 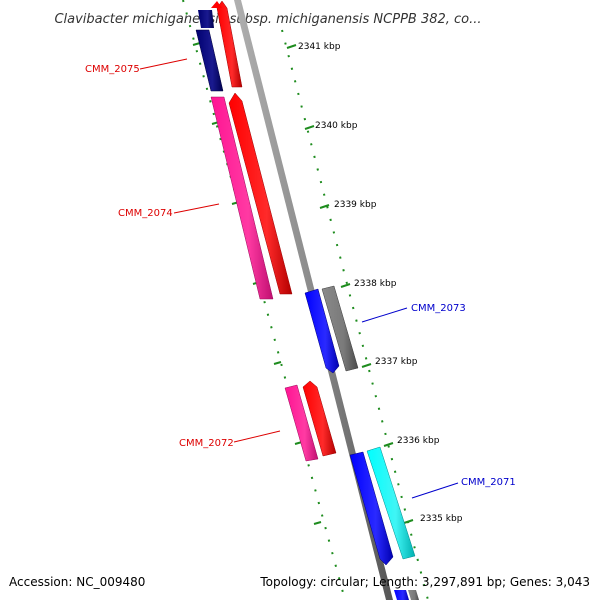 What do you see at coordinates (418, 441) in the screenshot?
I see `tick-label: 2336 kbp` at bounding box center [418, 441].